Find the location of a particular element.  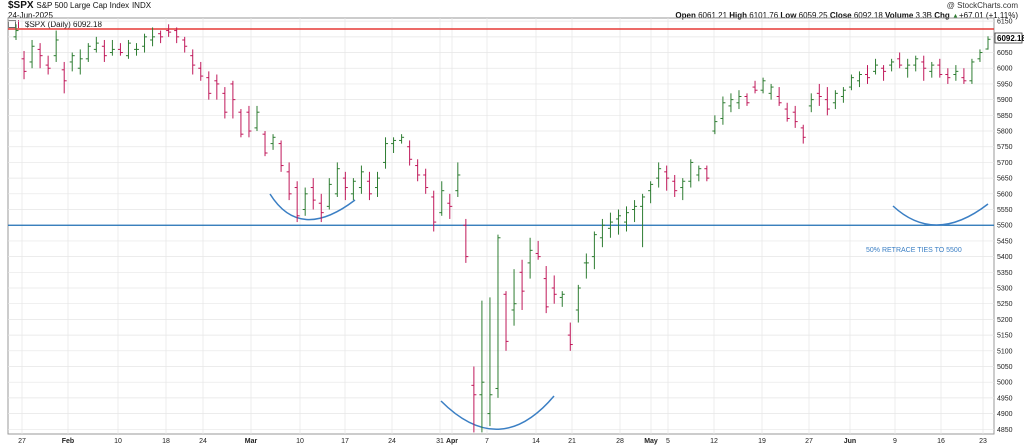

x-tick-label: Apr is located at coordinates (452, 441).